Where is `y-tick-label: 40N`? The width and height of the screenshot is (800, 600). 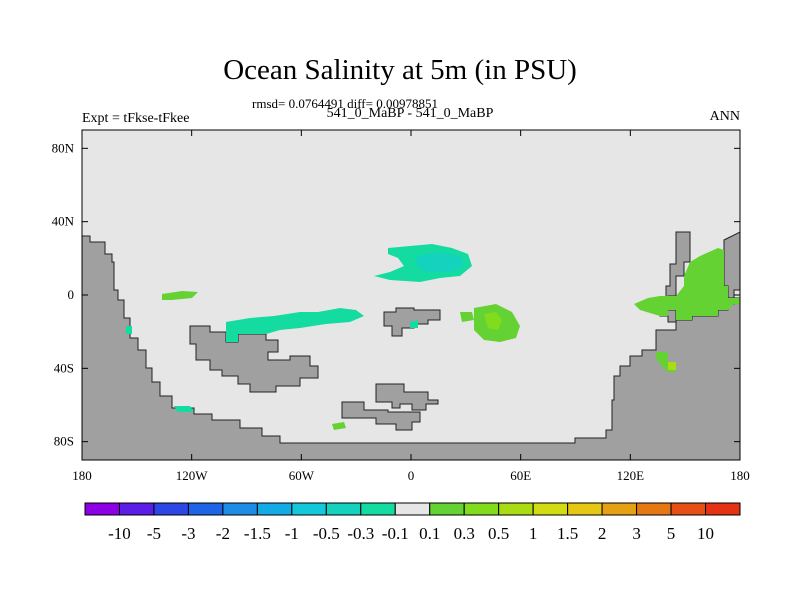 y-tick-label: 40N is located at coordinates (63, 221).